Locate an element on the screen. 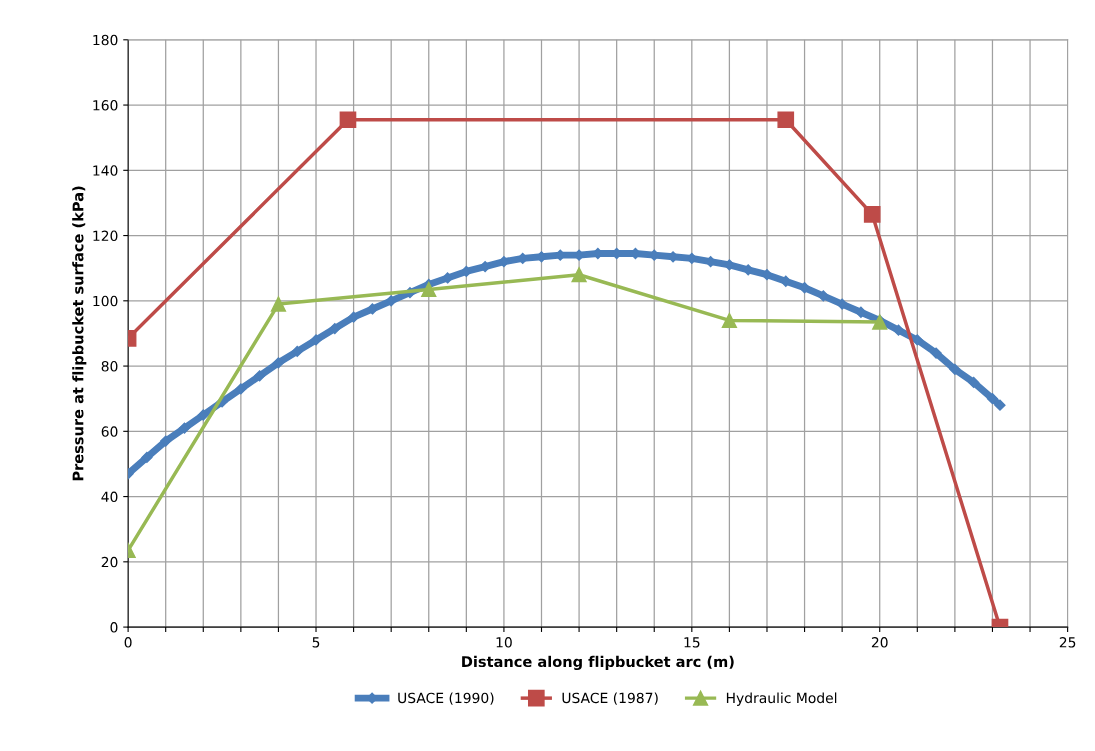  legend-label: USACE (1987) is located at coordinates (610, 698).